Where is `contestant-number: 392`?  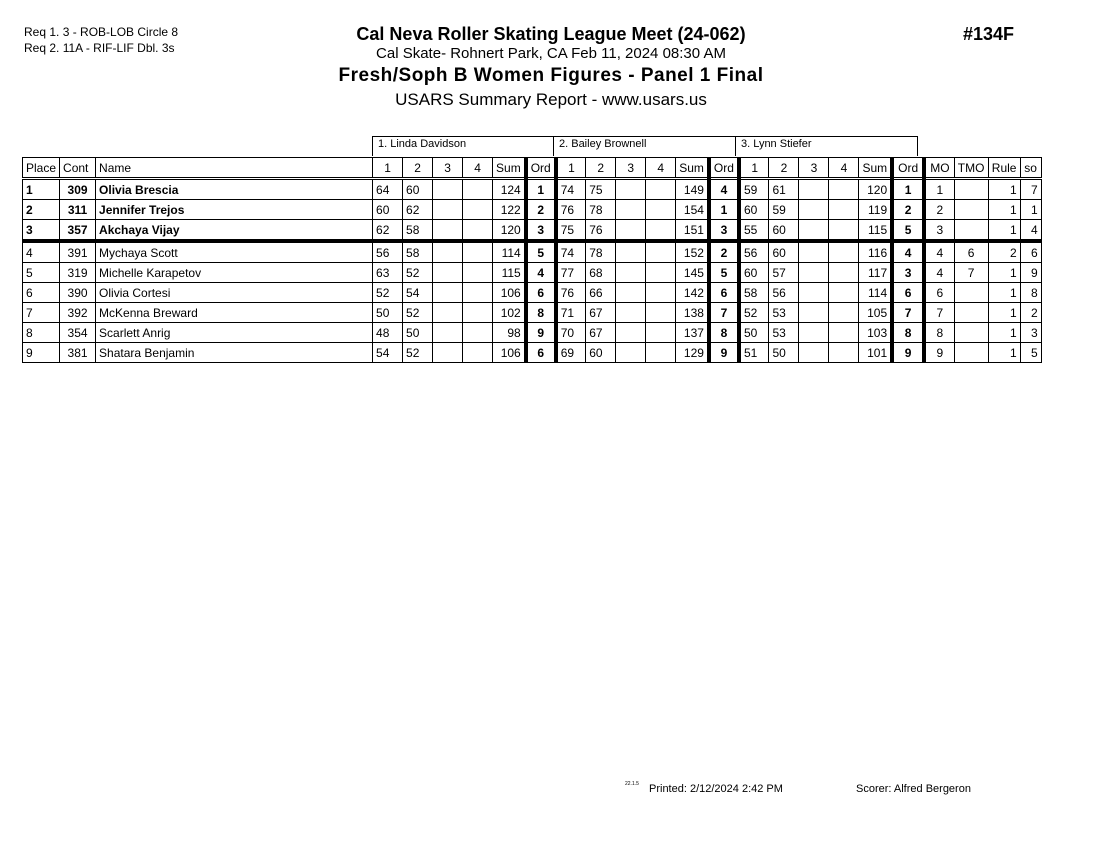 contestant-number: 392 is located at coordinates (78, 312).